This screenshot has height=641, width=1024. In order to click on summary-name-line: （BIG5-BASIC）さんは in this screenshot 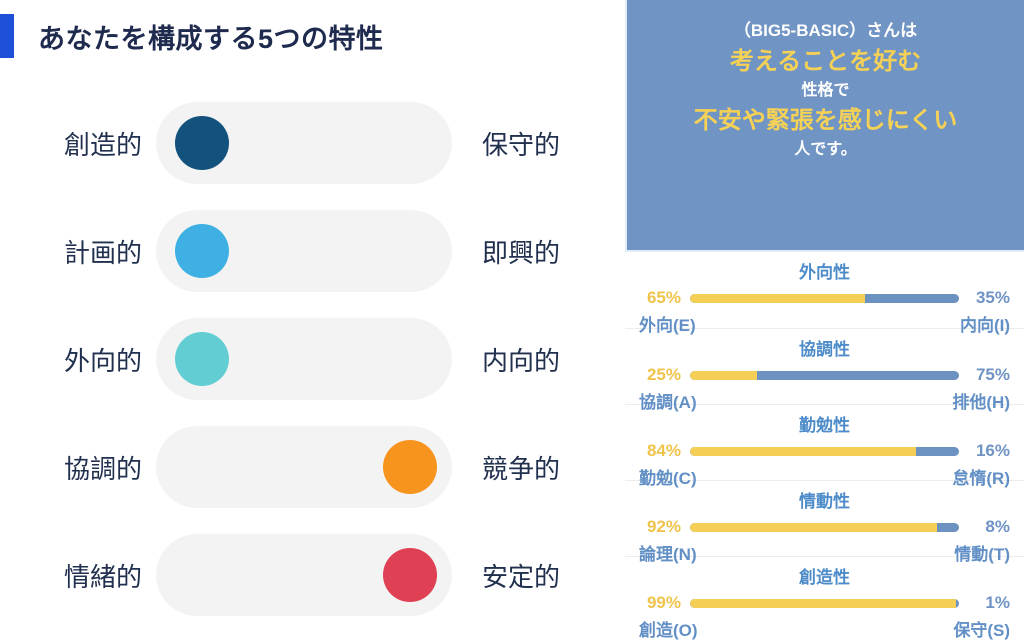, I will do `click(825, 30)`.